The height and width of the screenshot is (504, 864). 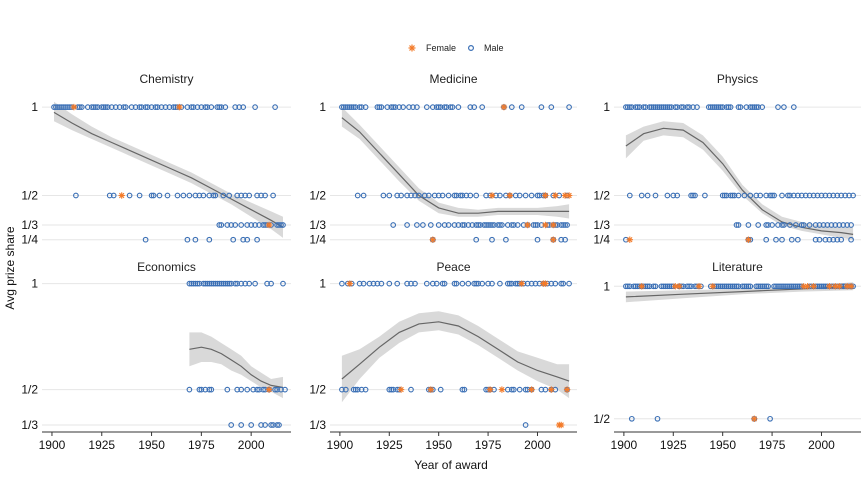 I want to click on panel-title: Medicine, so click(x=453, y=79).